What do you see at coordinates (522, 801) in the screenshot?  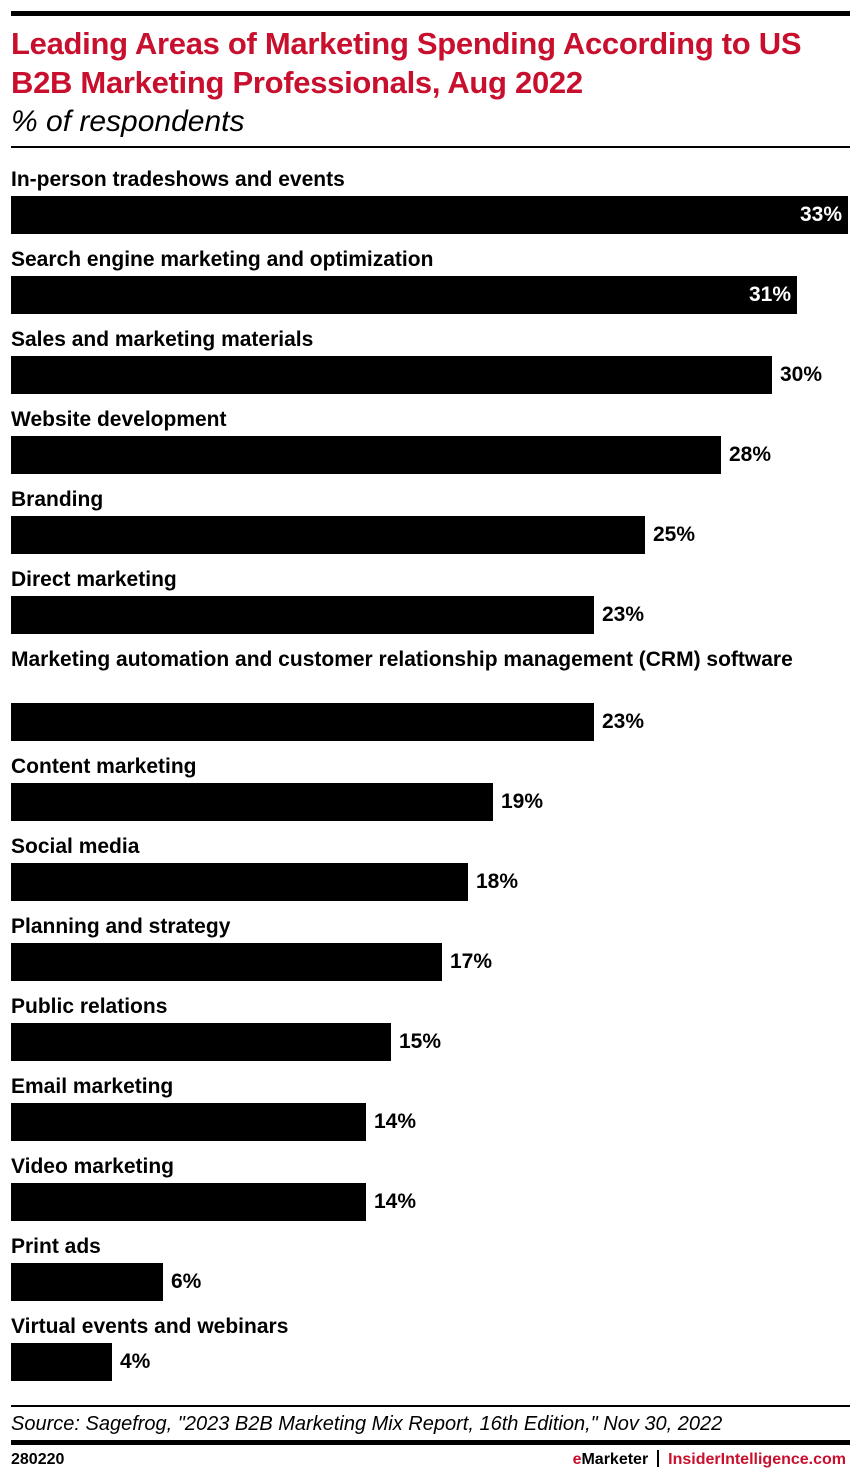 I see `bar-value-label: 19%` at bounding box center [522, 801].